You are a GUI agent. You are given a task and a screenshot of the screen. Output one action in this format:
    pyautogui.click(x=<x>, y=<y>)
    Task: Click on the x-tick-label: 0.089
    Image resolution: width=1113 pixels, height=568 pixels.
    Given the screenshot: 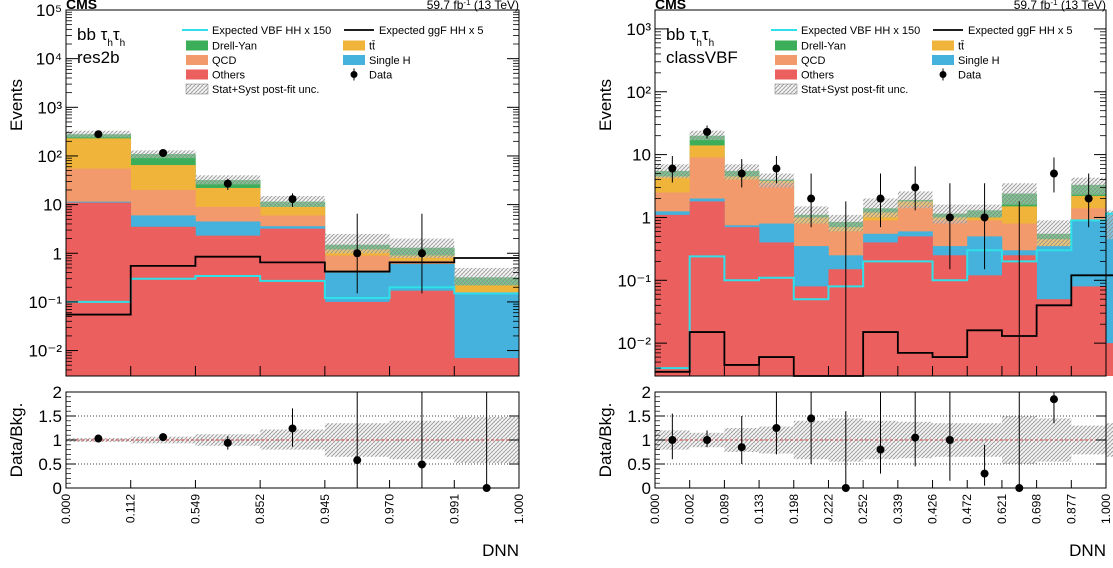 What is the action you would take?
    pyautogui.click(x=724, y=509)
    